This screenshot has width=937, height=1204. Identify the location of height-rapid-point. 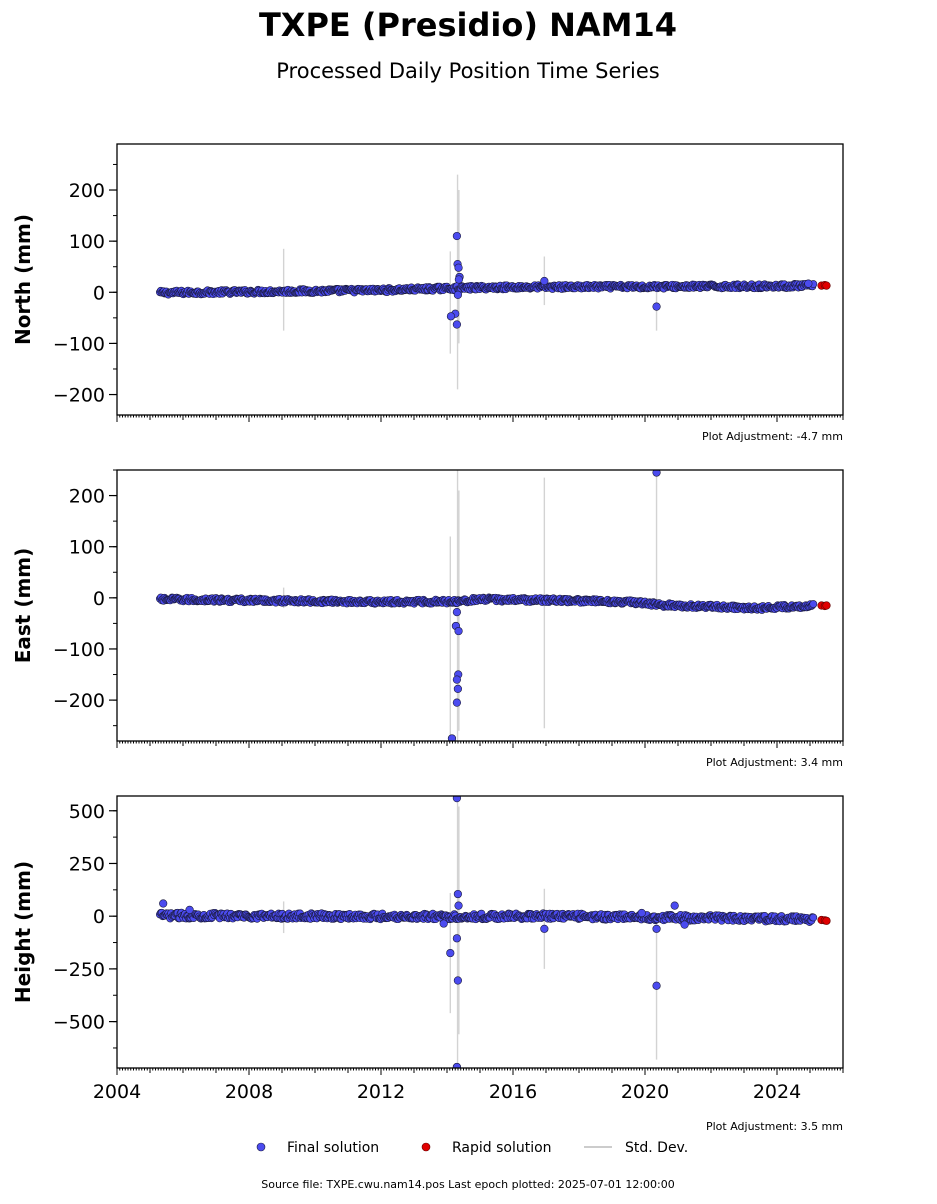
(826, 920).